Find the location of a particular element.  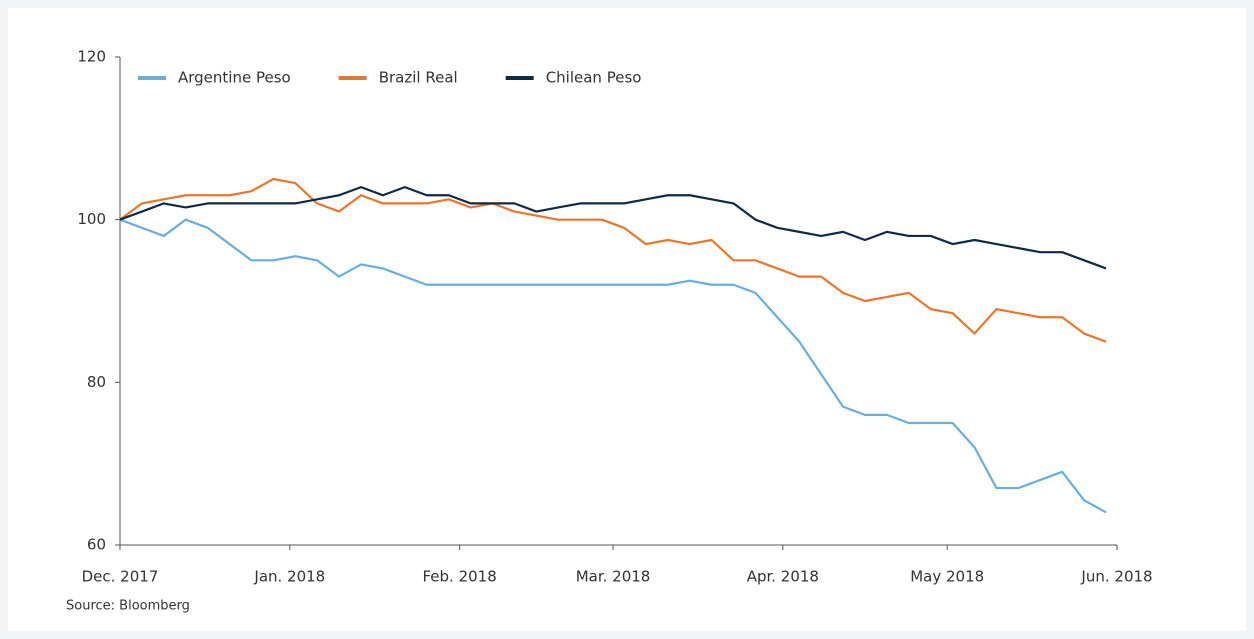

y-tick-label: 80 is located at coordinates (96, 382).